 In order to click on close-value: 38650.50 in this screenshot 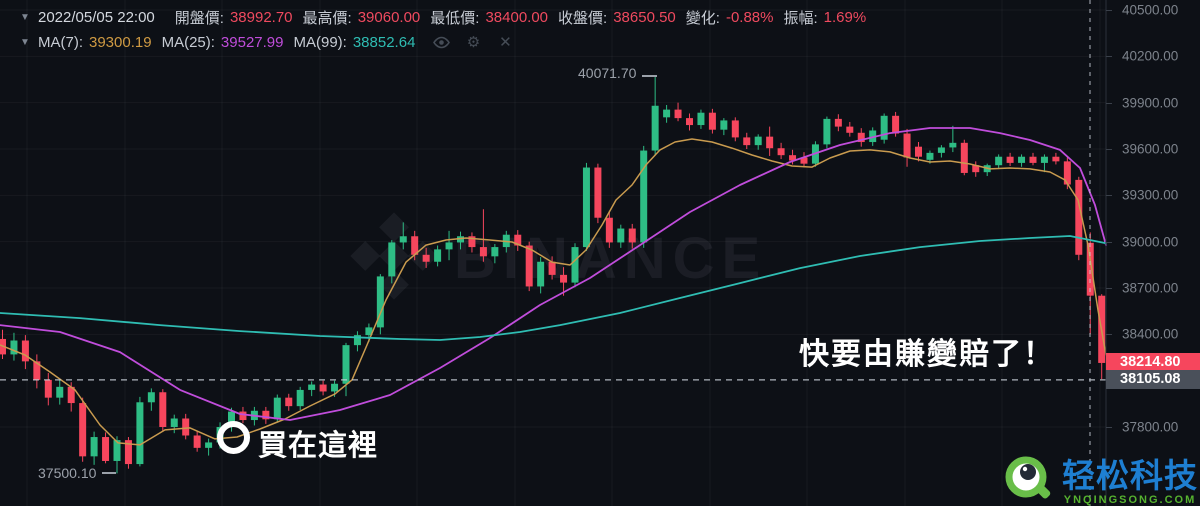, I will do `click(644, 17)`.